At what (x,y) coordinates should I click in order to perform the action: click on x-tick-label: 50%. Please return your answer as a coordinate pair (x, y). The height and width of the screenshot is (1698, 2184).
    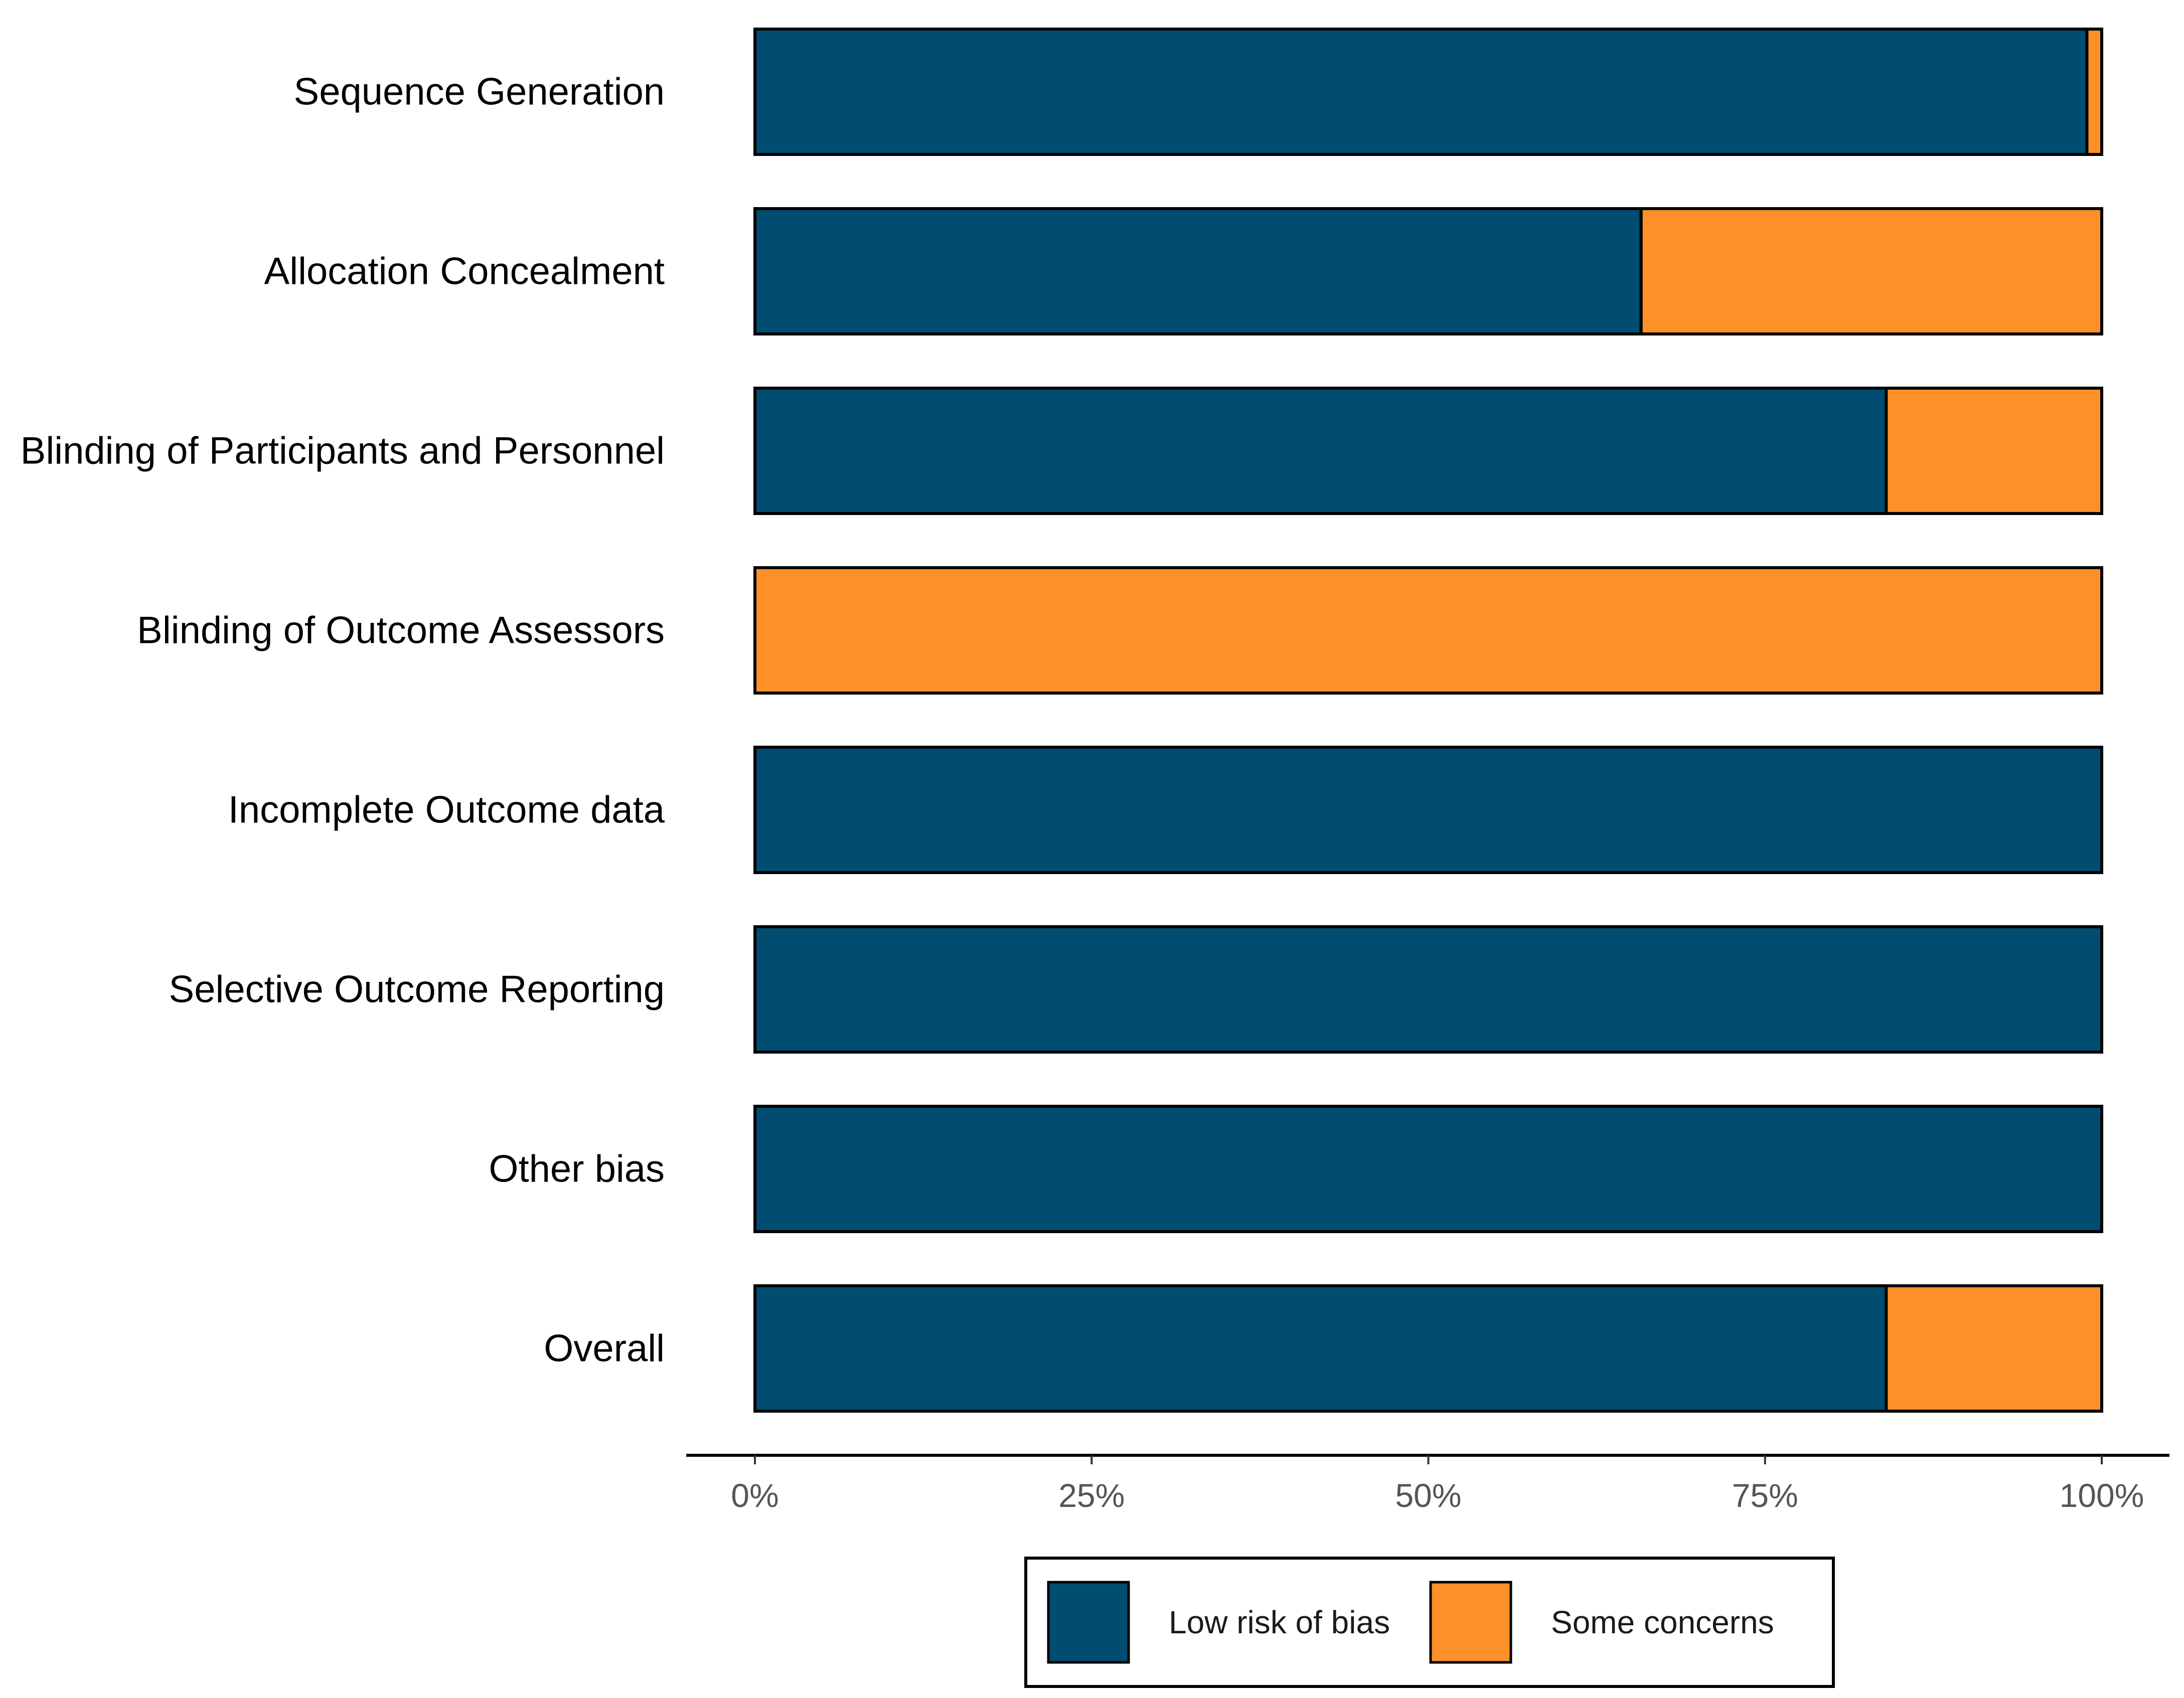
    Looking at the image, I should click on (1428, 1495).